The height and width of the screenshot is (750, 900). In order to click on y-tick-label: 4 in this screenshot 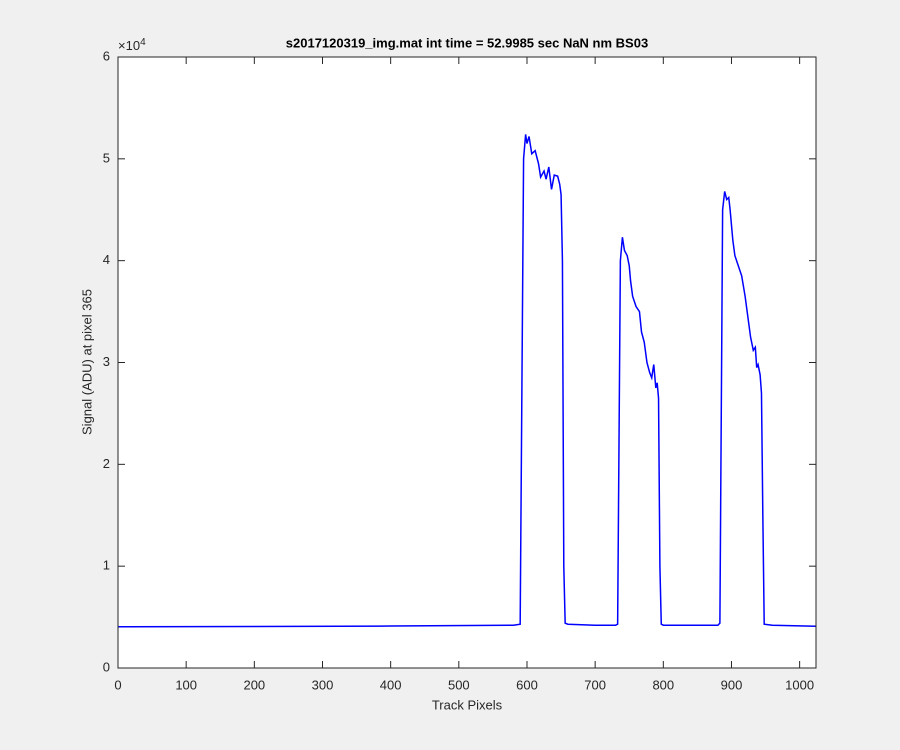, I will do `click(106, 259)`.